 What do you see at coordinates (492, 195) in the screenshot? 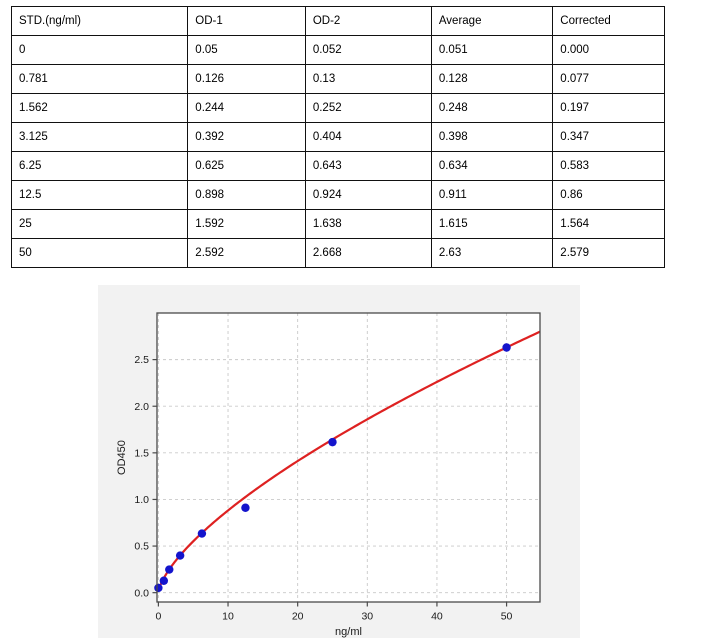
I see `table-cell: 0.911` at bounding box center [492, 195].